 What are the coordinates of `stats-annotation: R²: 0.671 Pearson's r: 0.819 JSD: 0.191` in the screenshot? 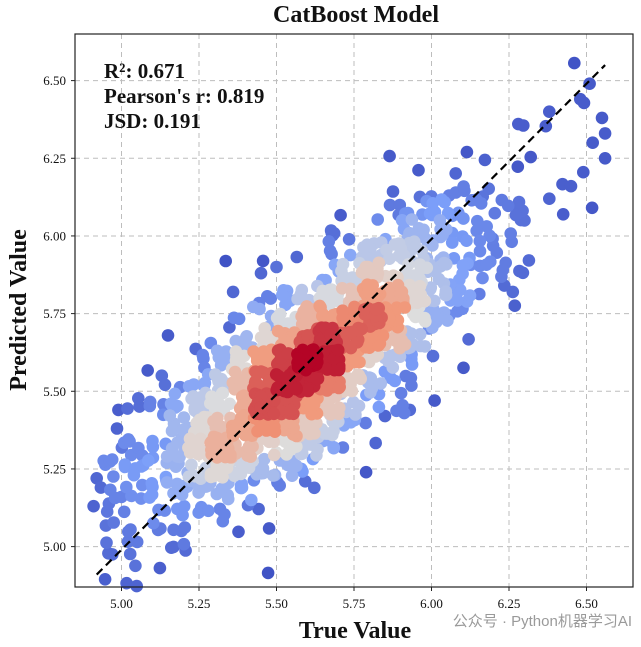 It's located at (184, 96).